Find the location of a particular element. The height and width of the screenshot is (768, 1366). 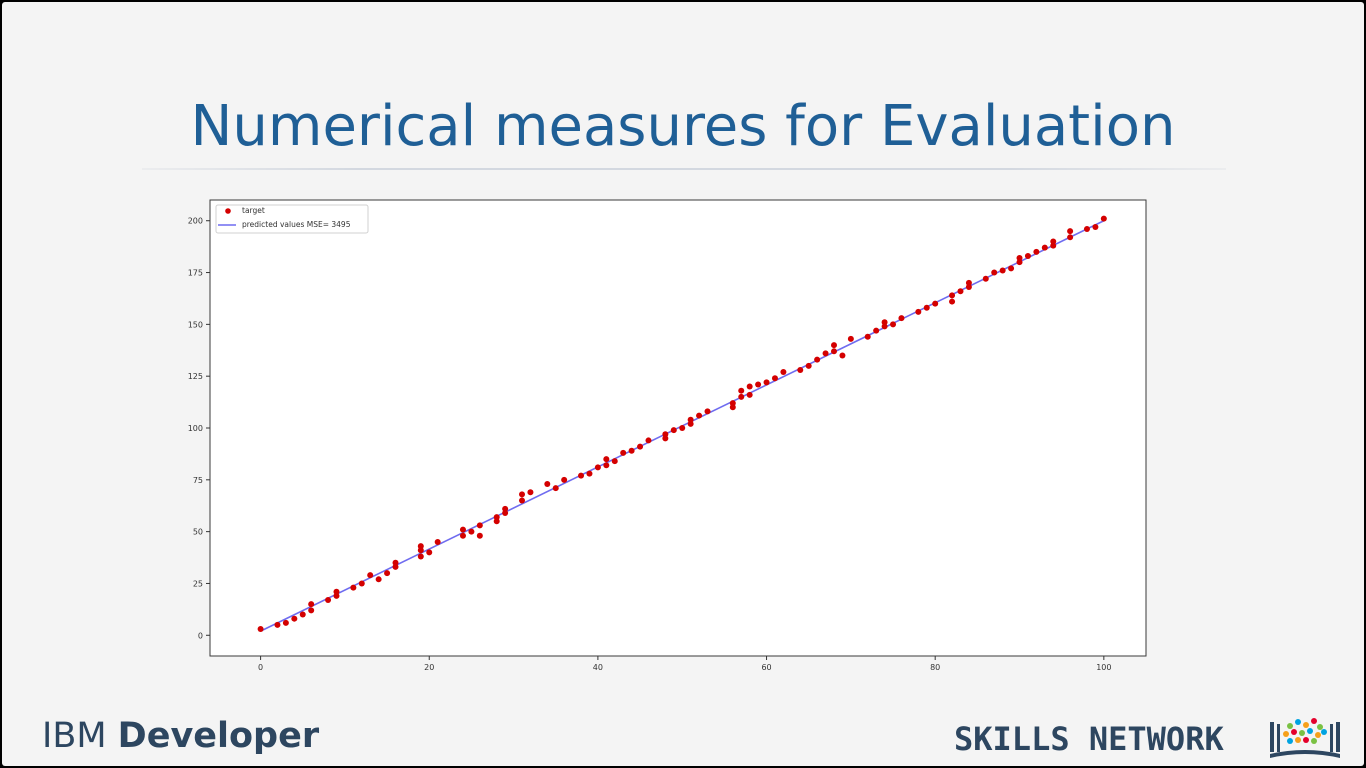

ibm-logo-text: IBM is located at coordinates (80, 736).